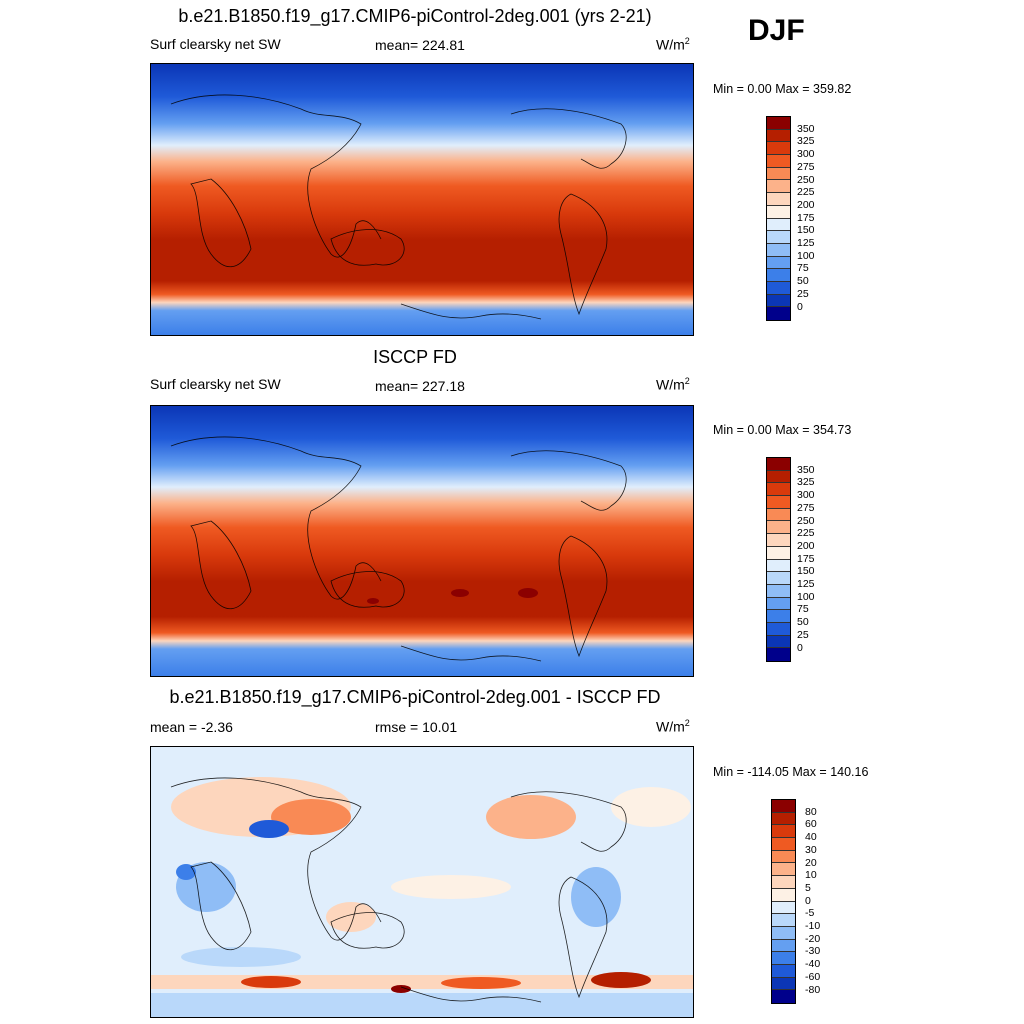  Describe the element at coordinates (791, 772) in the screenshot. I see `minmax-diff: Min = -114.05 Max = 140.16` at that location.